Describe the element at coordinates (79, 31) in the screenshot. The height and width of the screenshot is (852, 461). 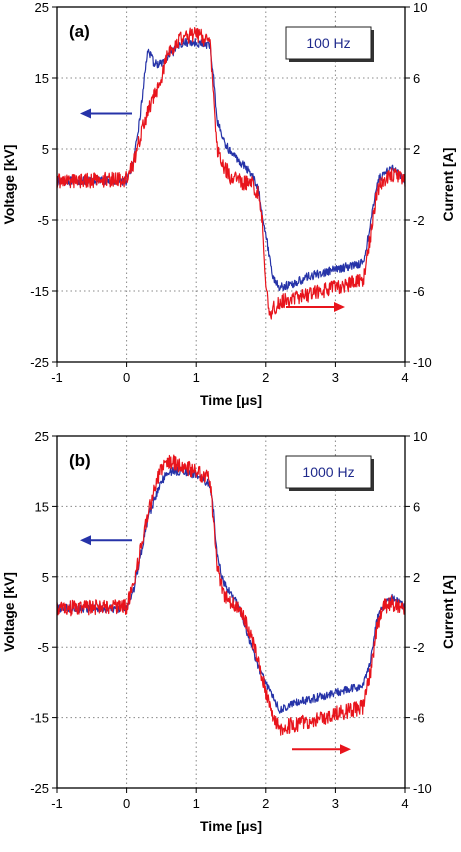
I see `panel-label: (a)` at that location.